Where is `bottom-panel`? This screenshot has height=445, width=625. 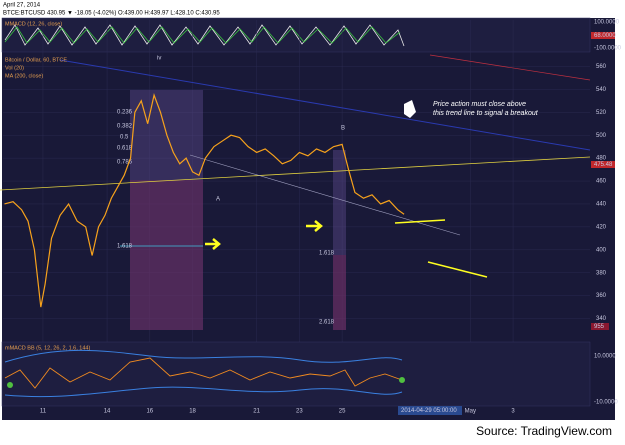
bottom-panel is located at coordinates (296, 374).